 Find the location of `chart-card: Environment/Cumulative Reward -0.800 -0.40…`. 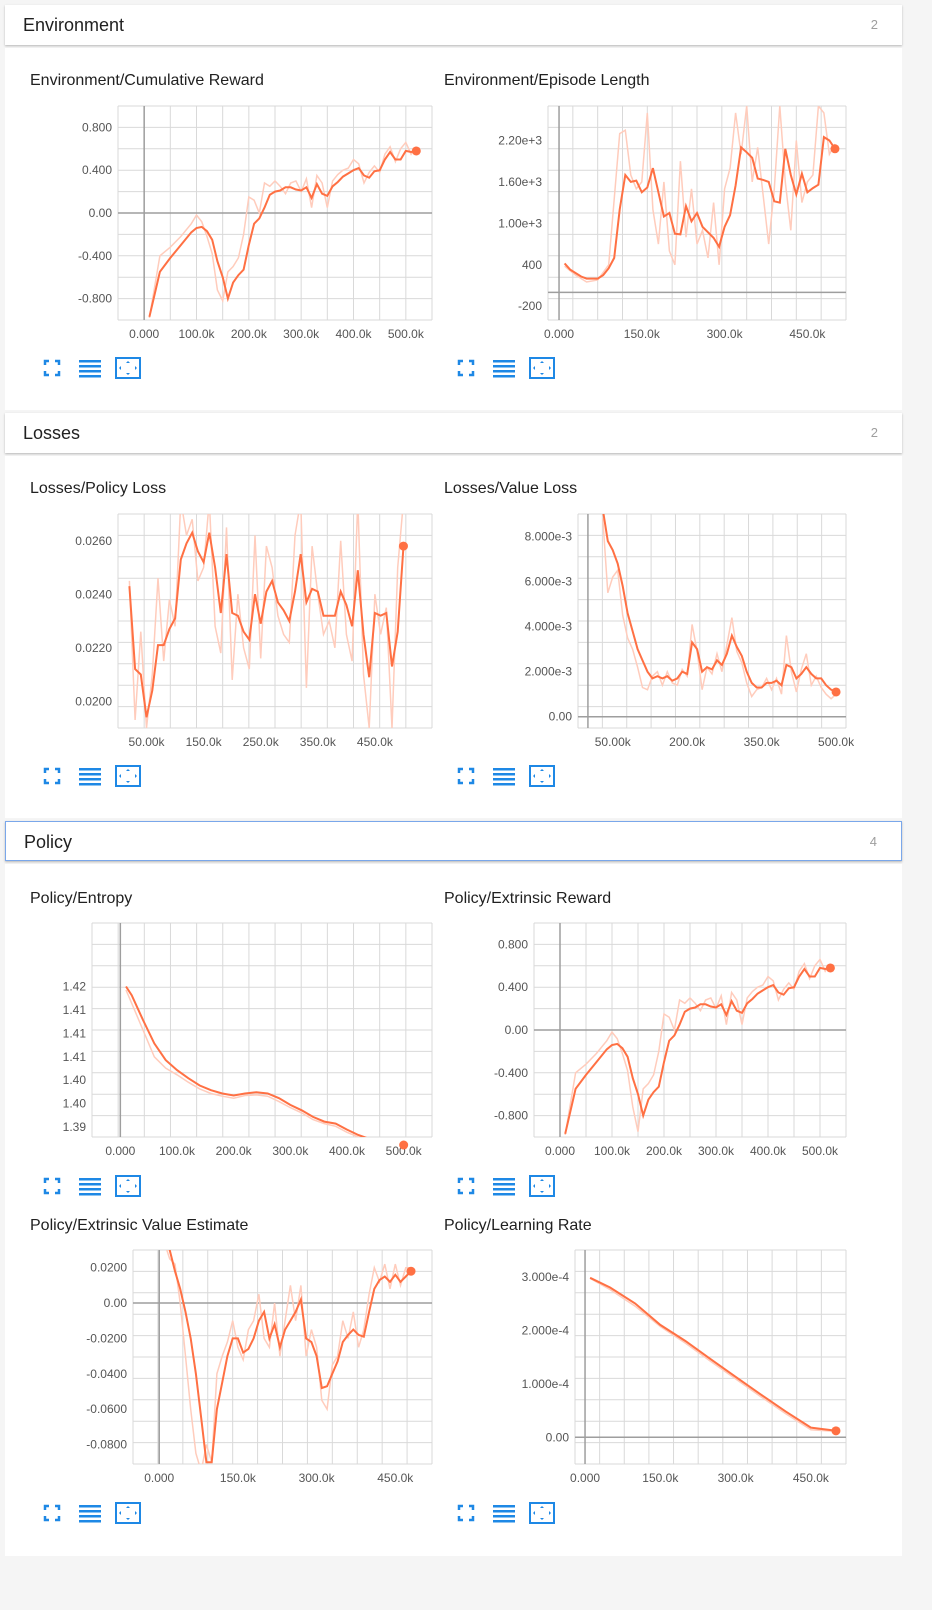

chart-card: Environment/Cumulative Reward -0.800 -0.40… is located at coordinates (235, 229).